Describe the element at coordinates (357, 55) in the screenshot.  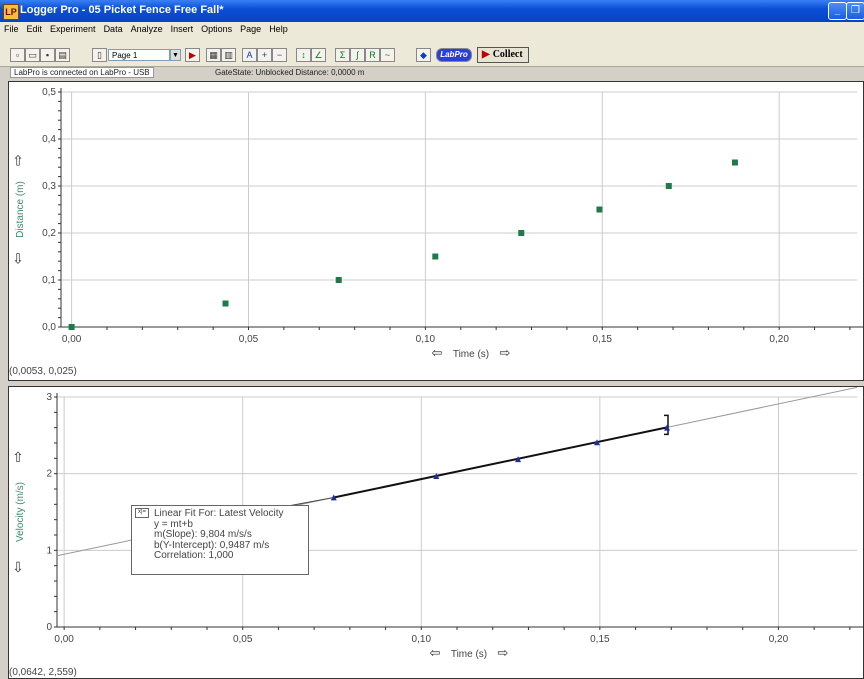
I see `integral-icon: ∫` at that location.